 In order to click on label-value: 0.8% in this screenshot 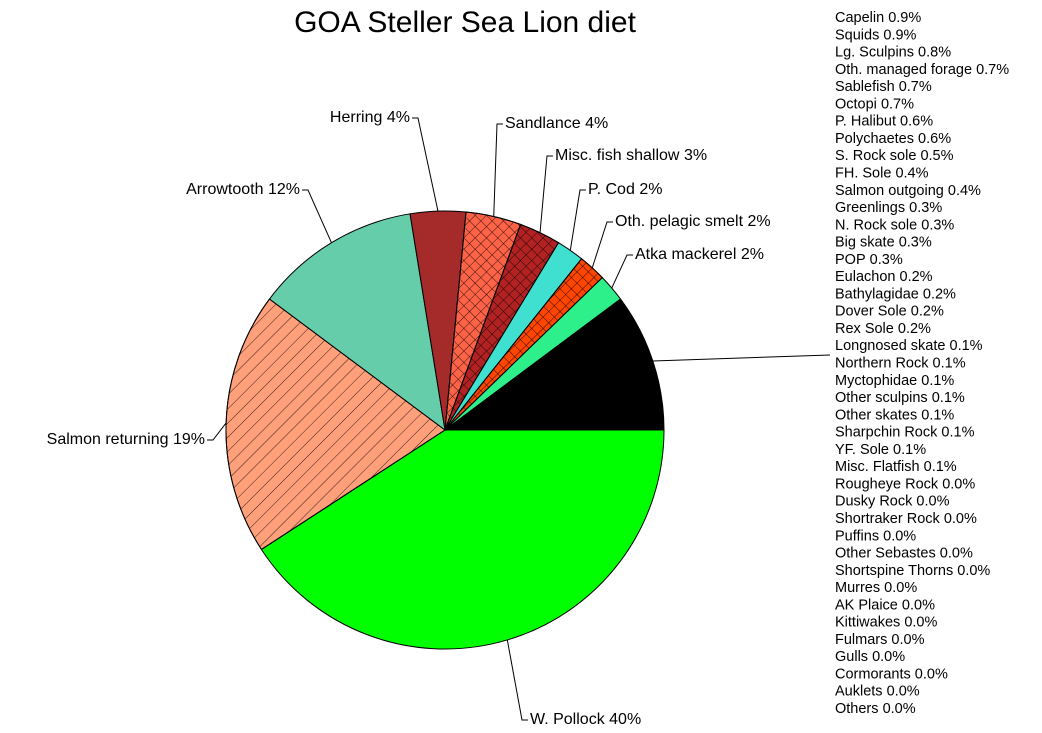, I will do `click(934, 52)`.